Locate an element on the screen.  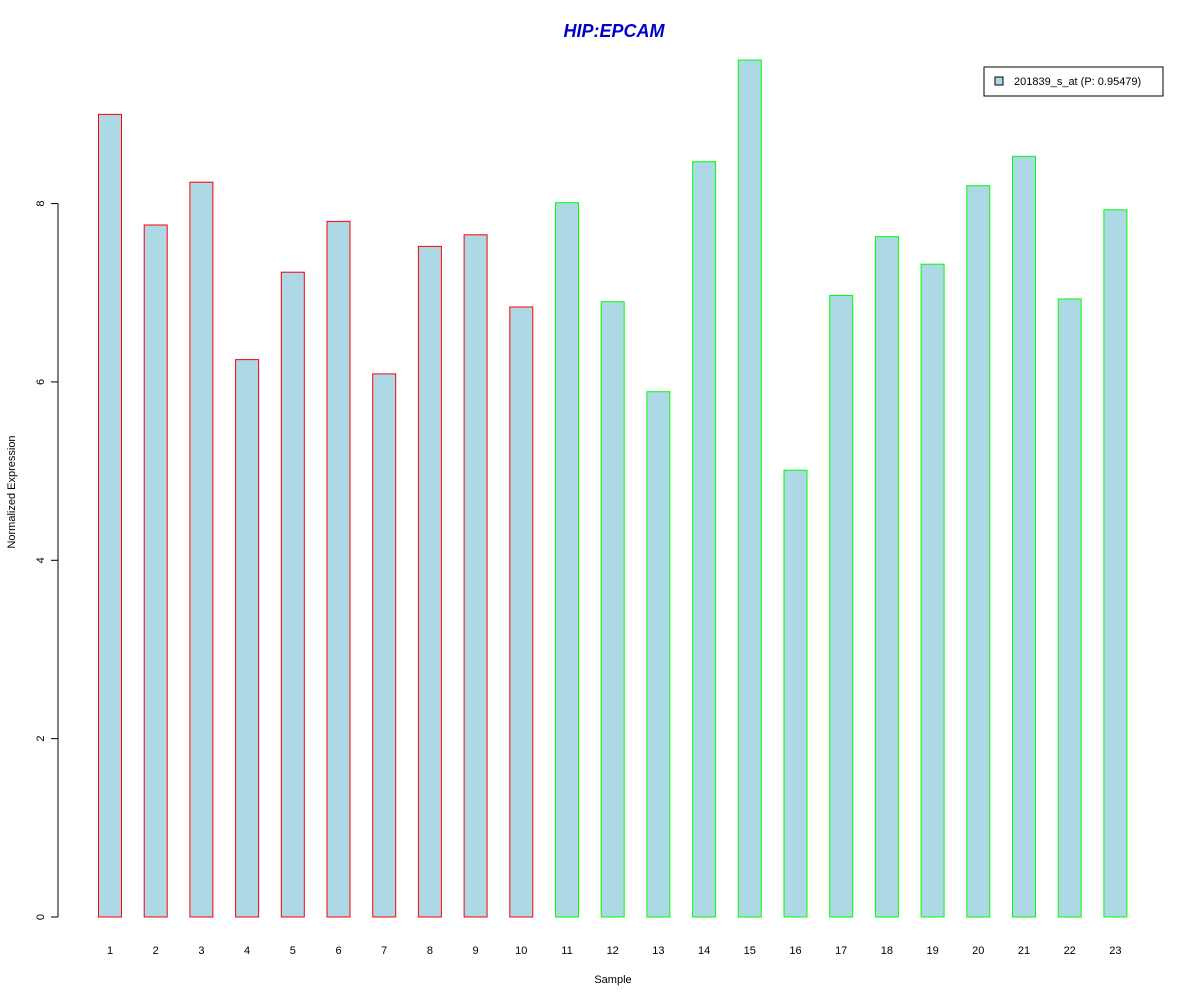
x-tick-label: 4 is located at coordinates (247, 951).